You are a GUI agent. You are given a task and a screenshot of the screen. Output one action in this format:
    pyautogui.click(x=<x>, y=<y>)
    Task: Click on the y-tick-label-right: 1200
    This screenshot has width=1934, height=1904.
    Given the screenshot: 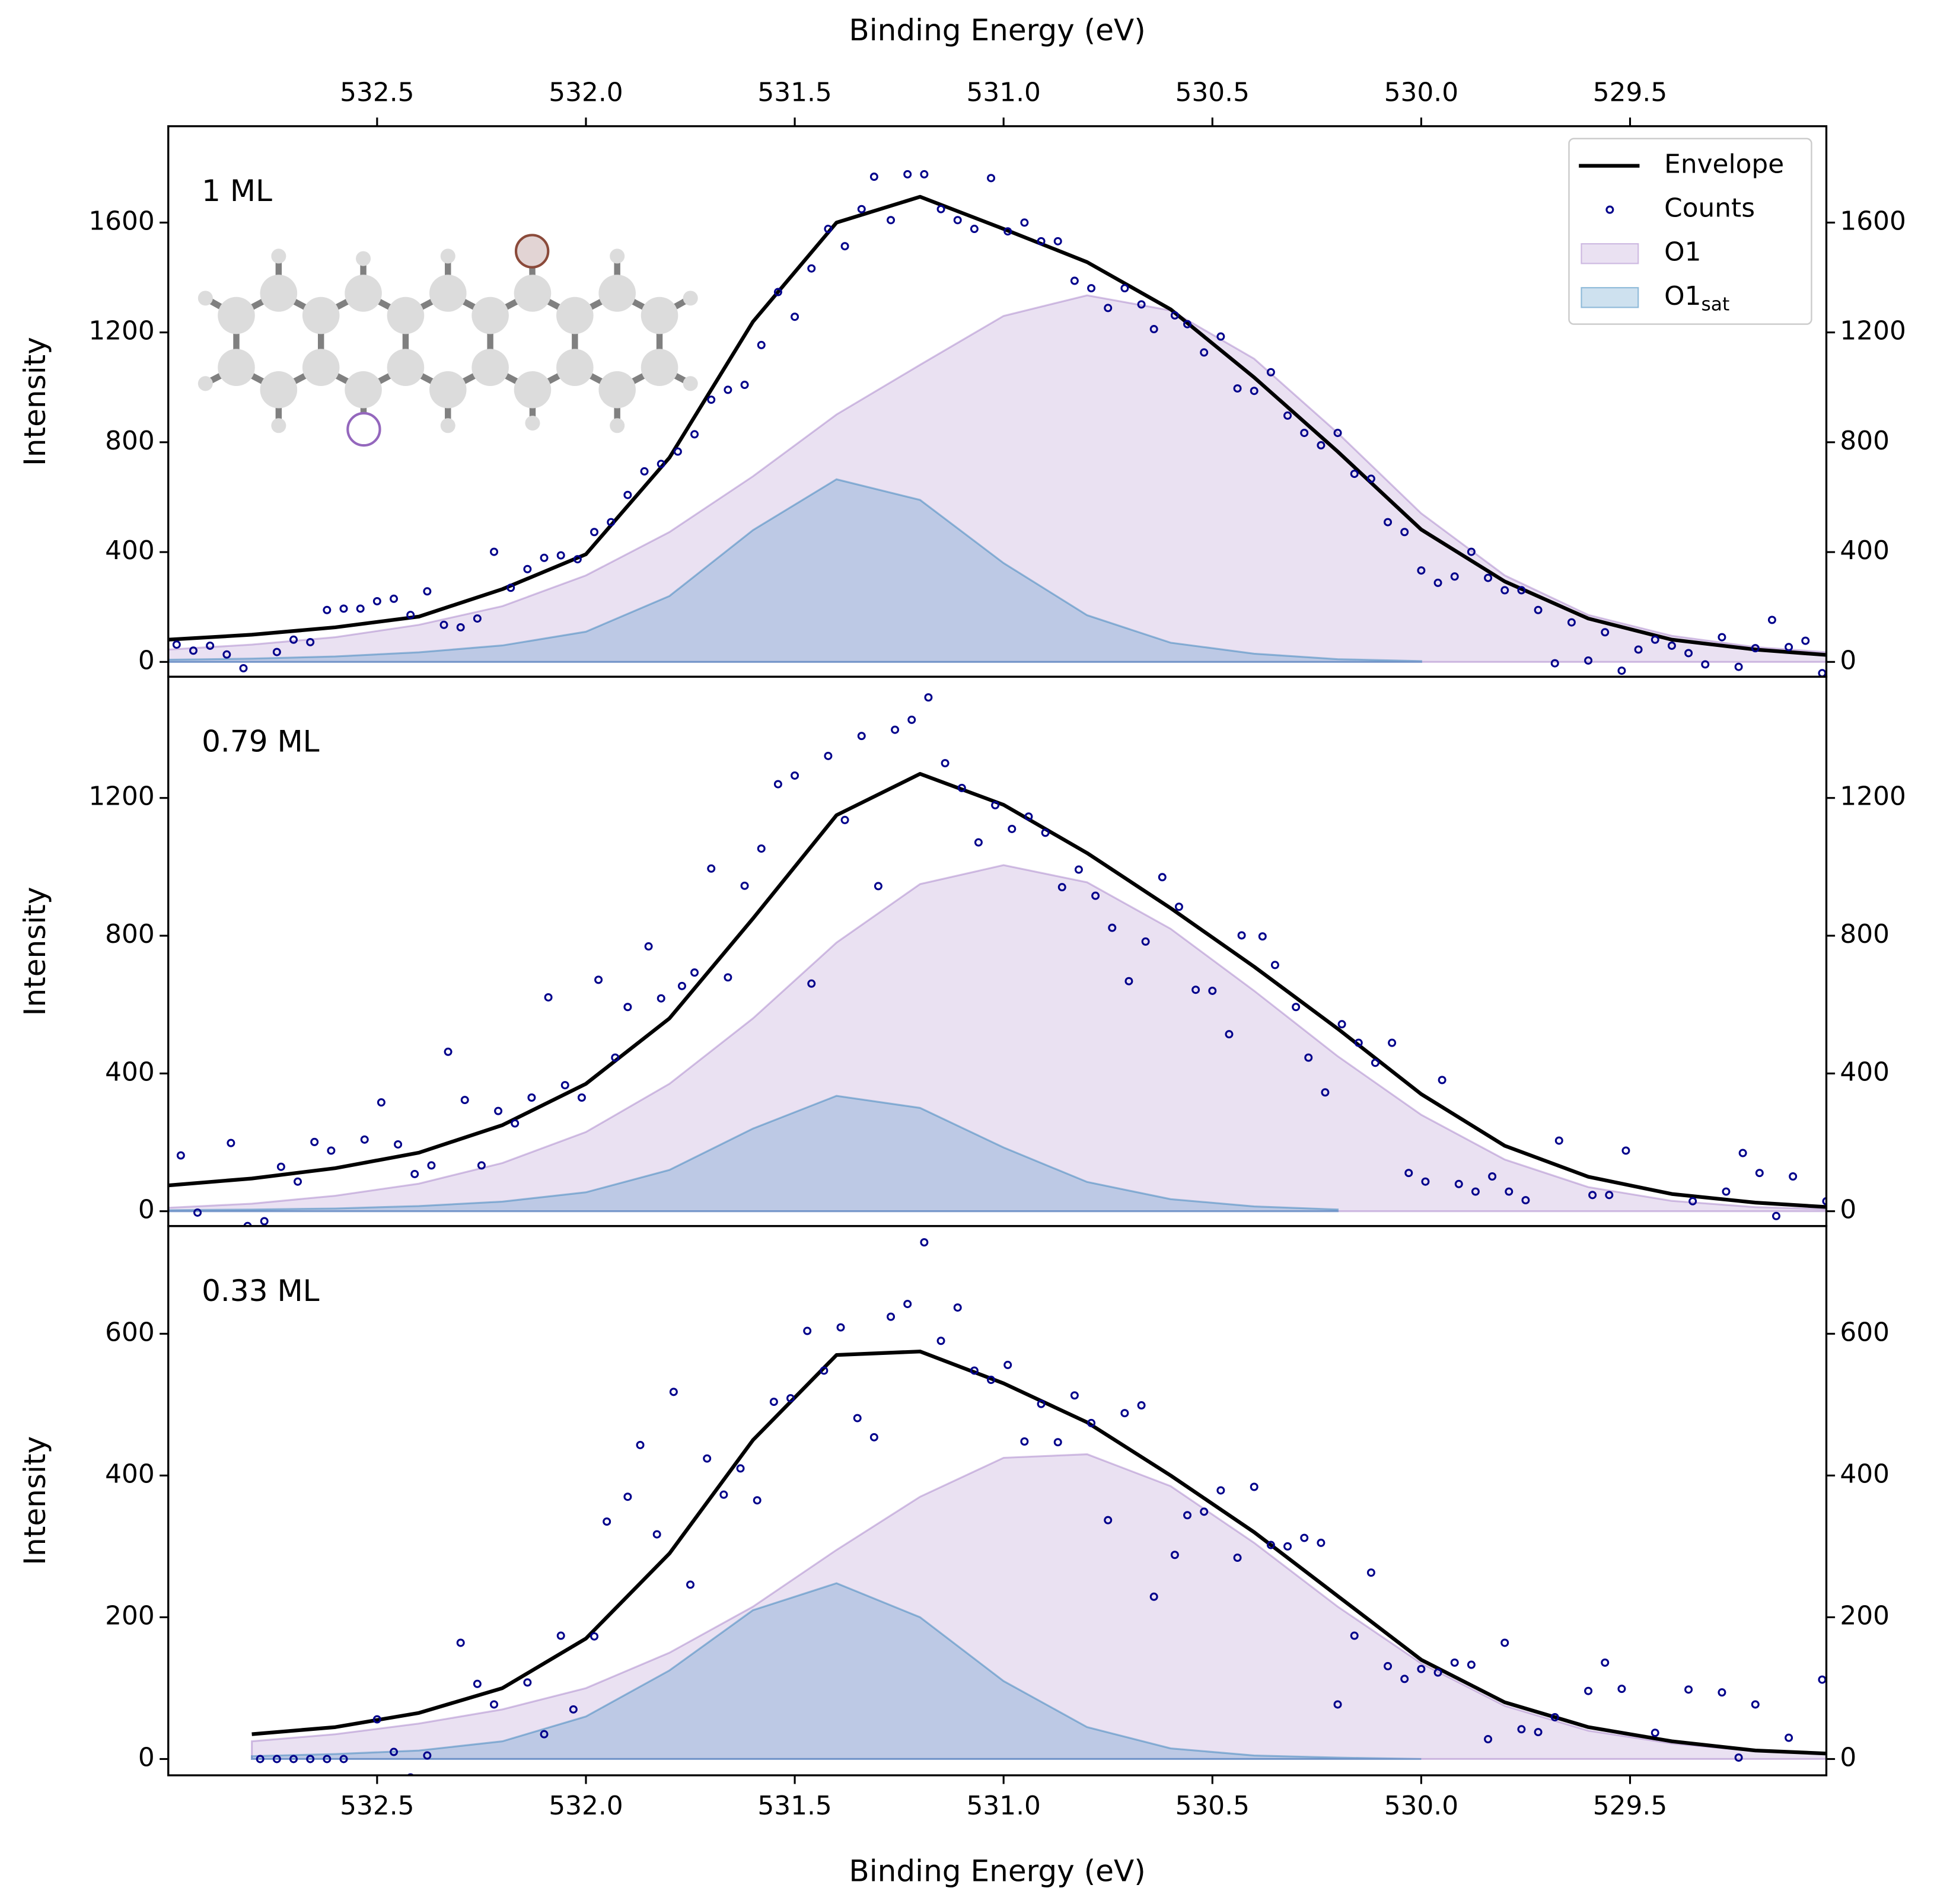 What is the action you would take?
    pyautogui.click(x=1873, y=797)
    